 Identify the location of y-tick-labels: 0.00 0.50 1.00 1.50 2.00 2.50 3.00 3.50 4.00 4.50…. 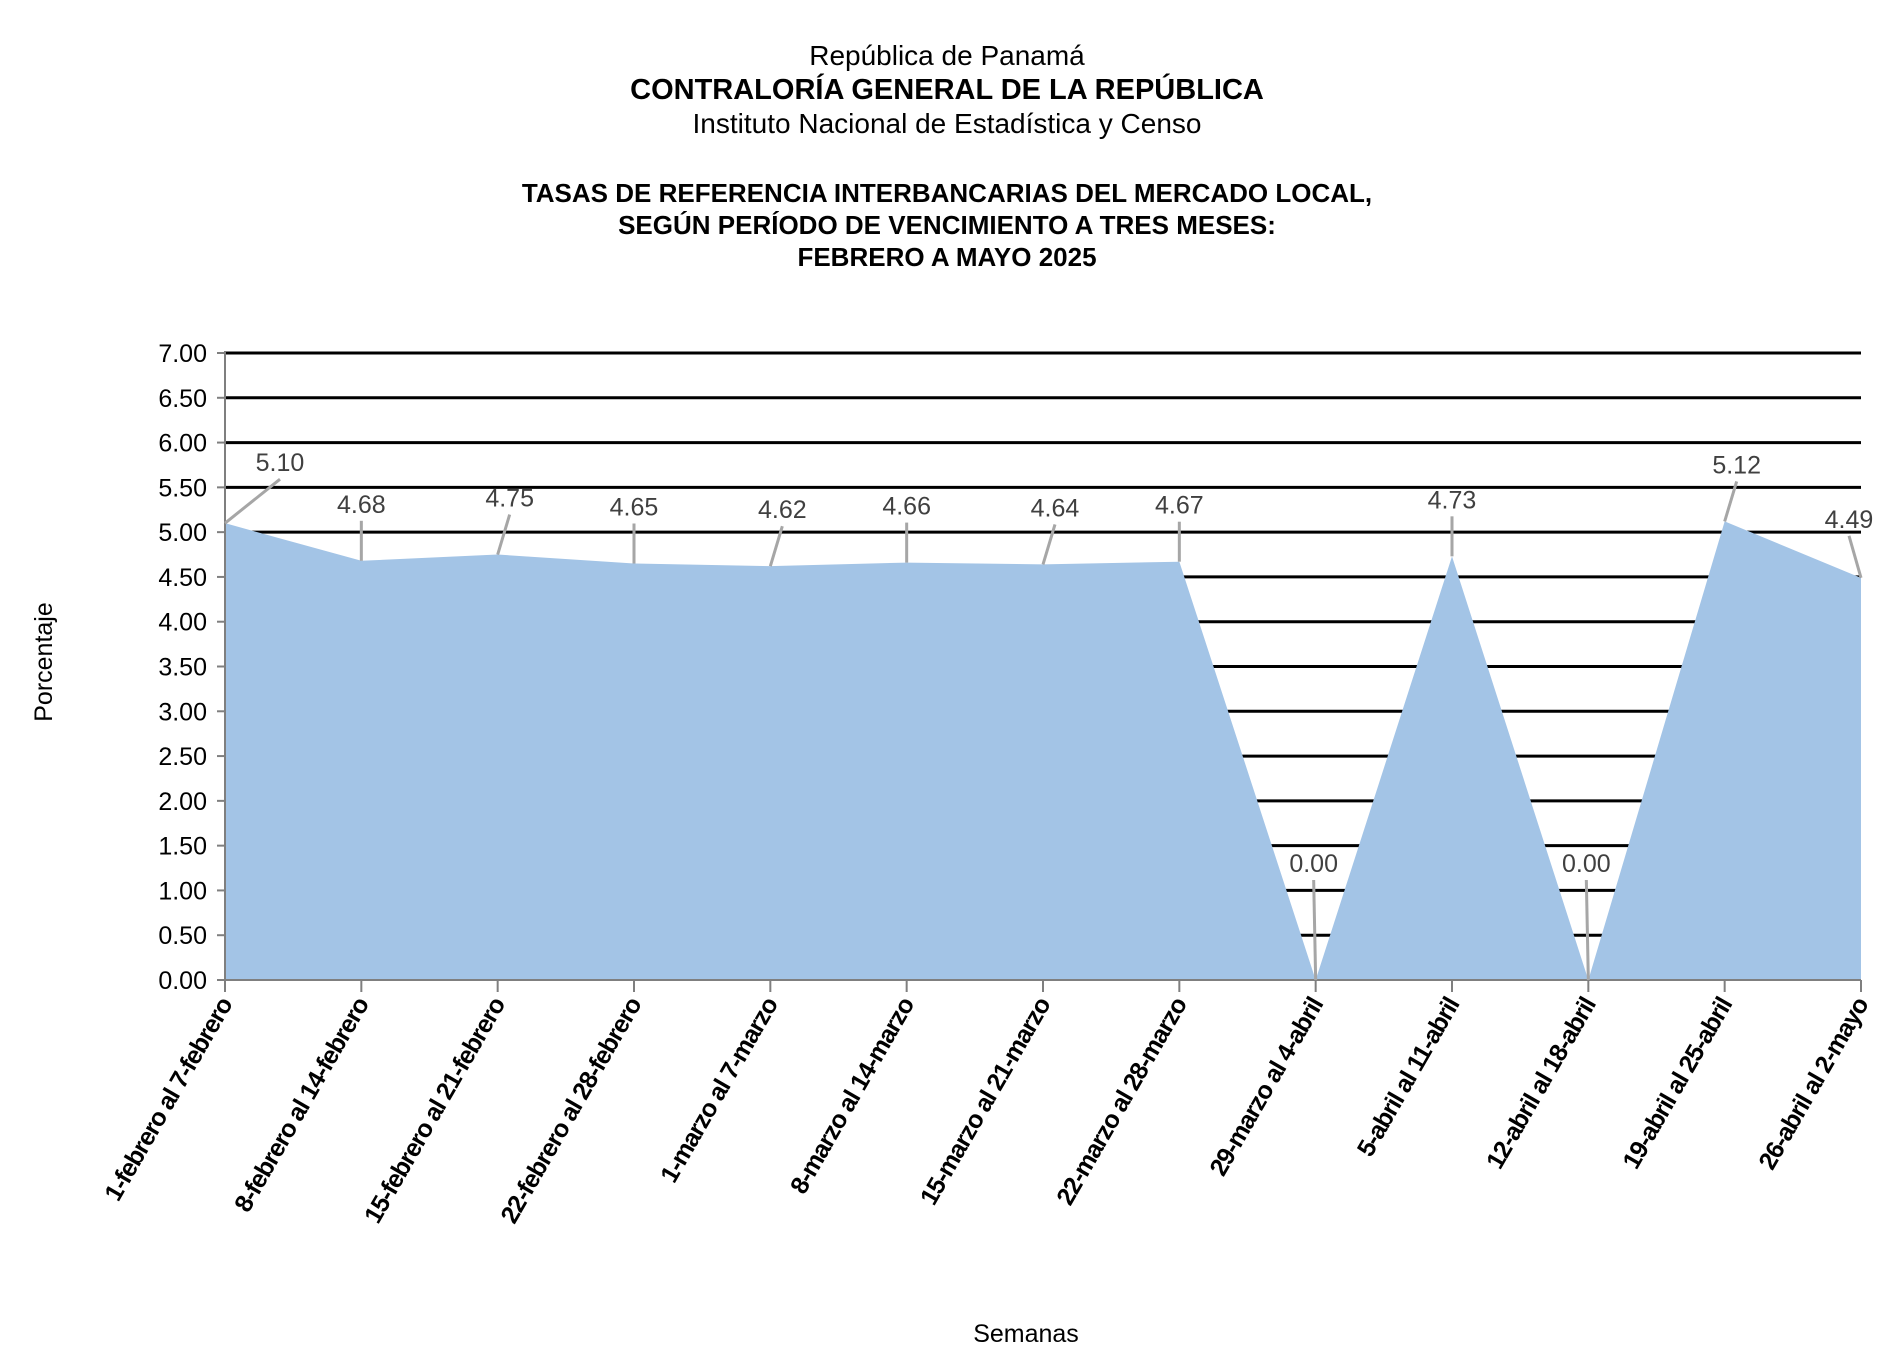
(182, 667).